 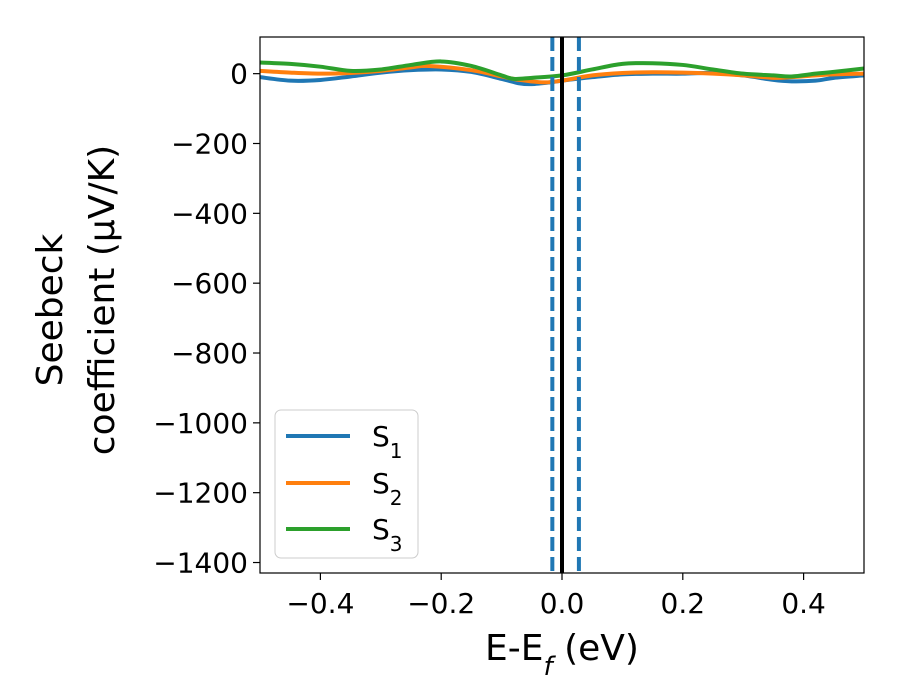 What do you see at coordinates (562, 603) in the screenshot?
I see `x-tick-label: 0.0` at bounding box center [562, 603].